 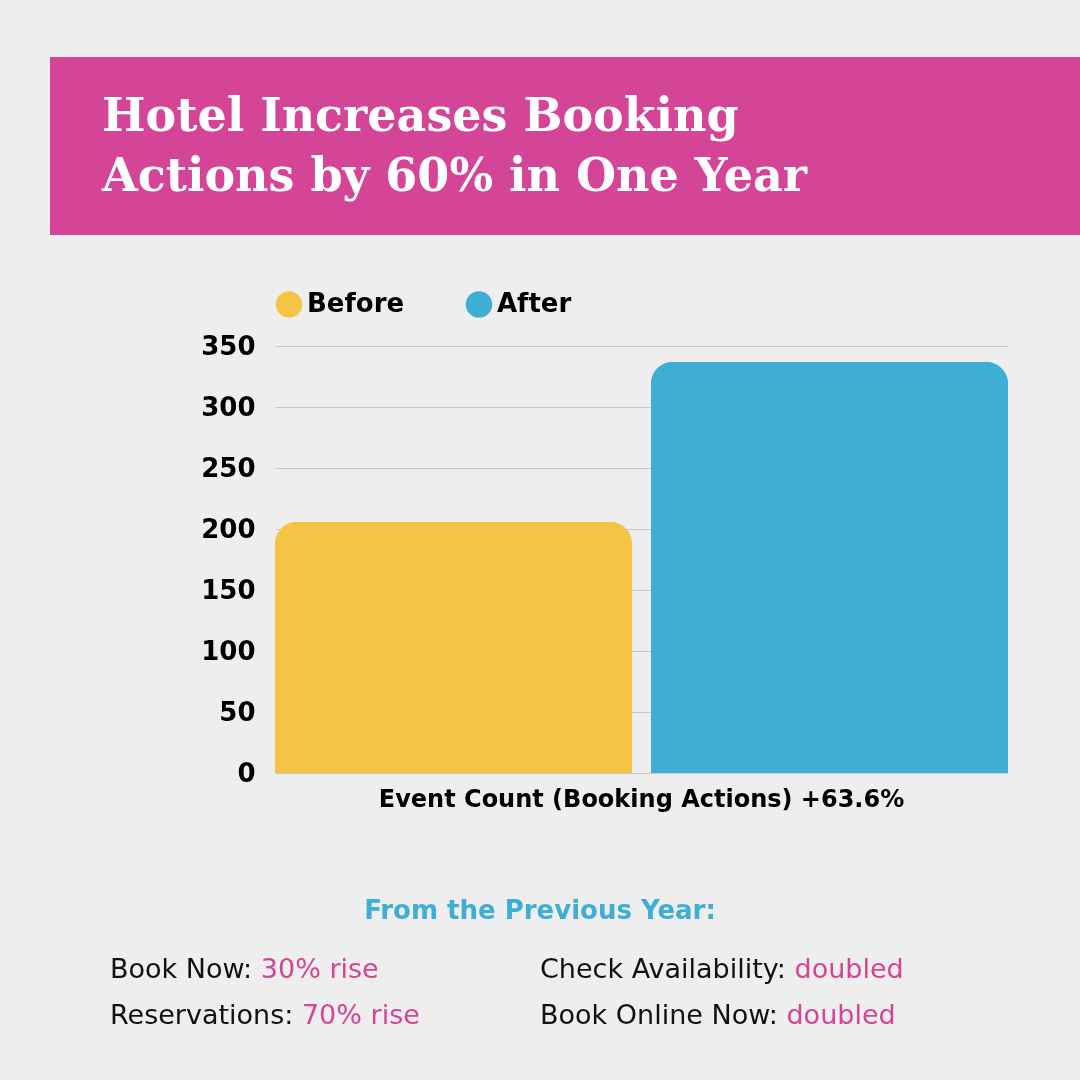 What do you see at coordinates (641, 798) in the screenshot?
I see `x-tick-label: Event Count (Booking Actions) +63.6%` at bounding box center [641, 798].